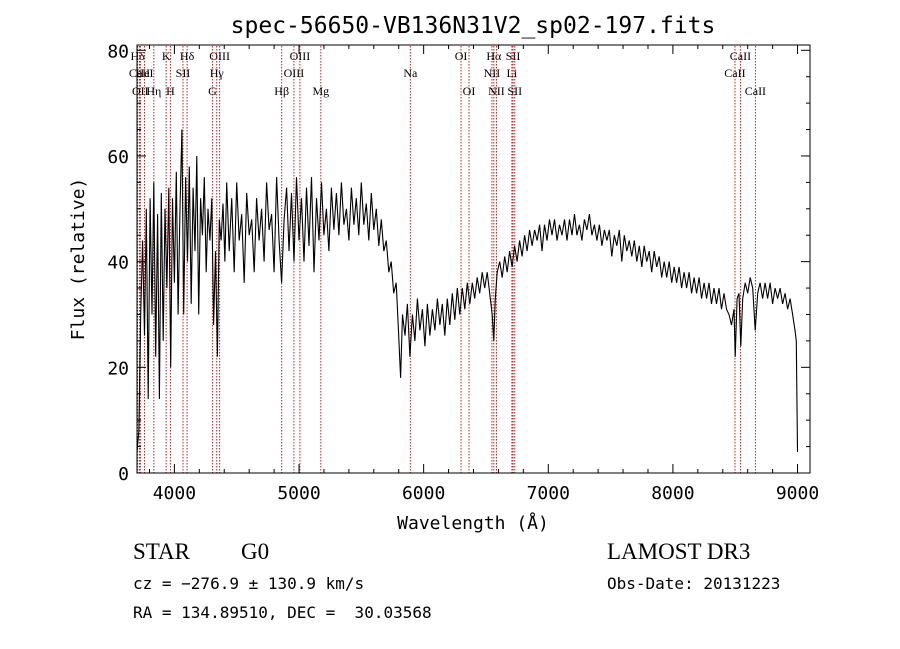  I want to click on y-tick-label-0: 0, so click(123, 474).